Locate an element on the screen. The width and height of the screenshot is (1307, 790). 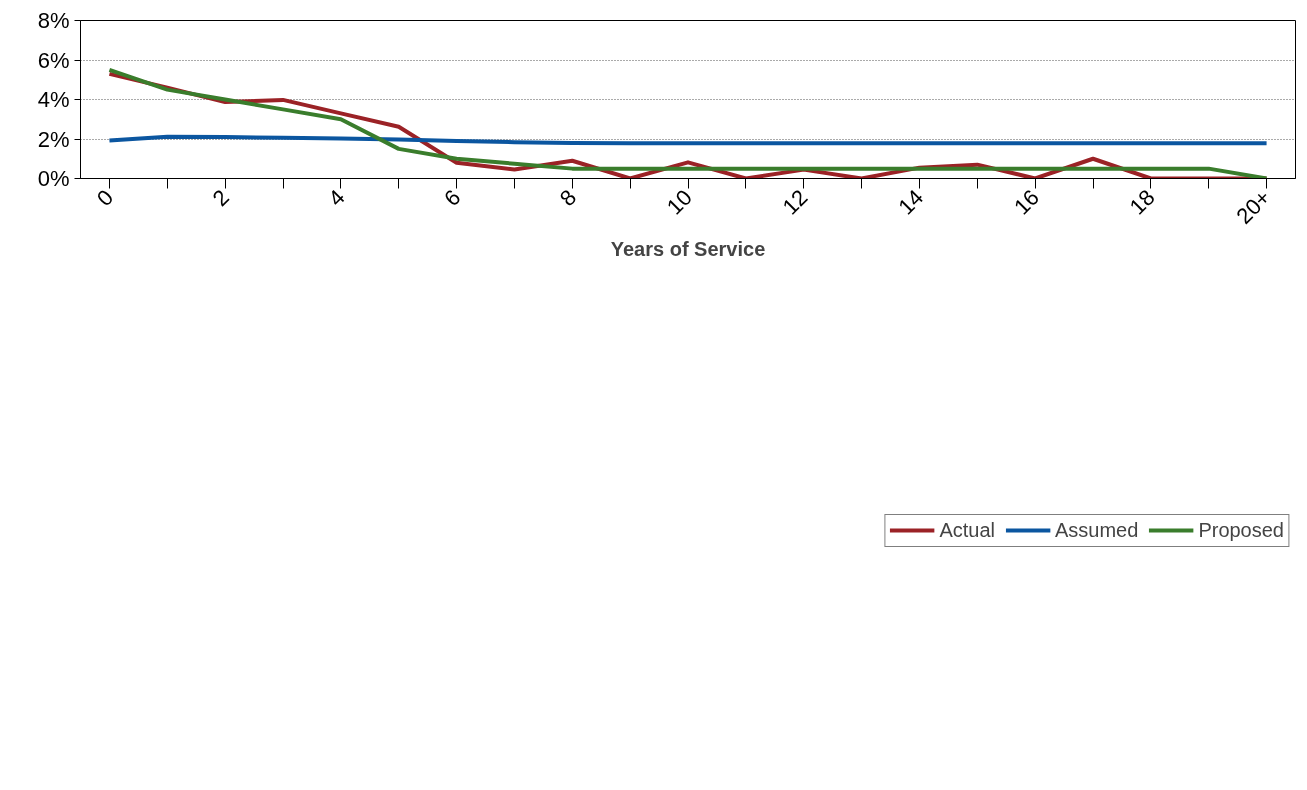
legend-label: Proposed is located at coordinates (1241, 530).